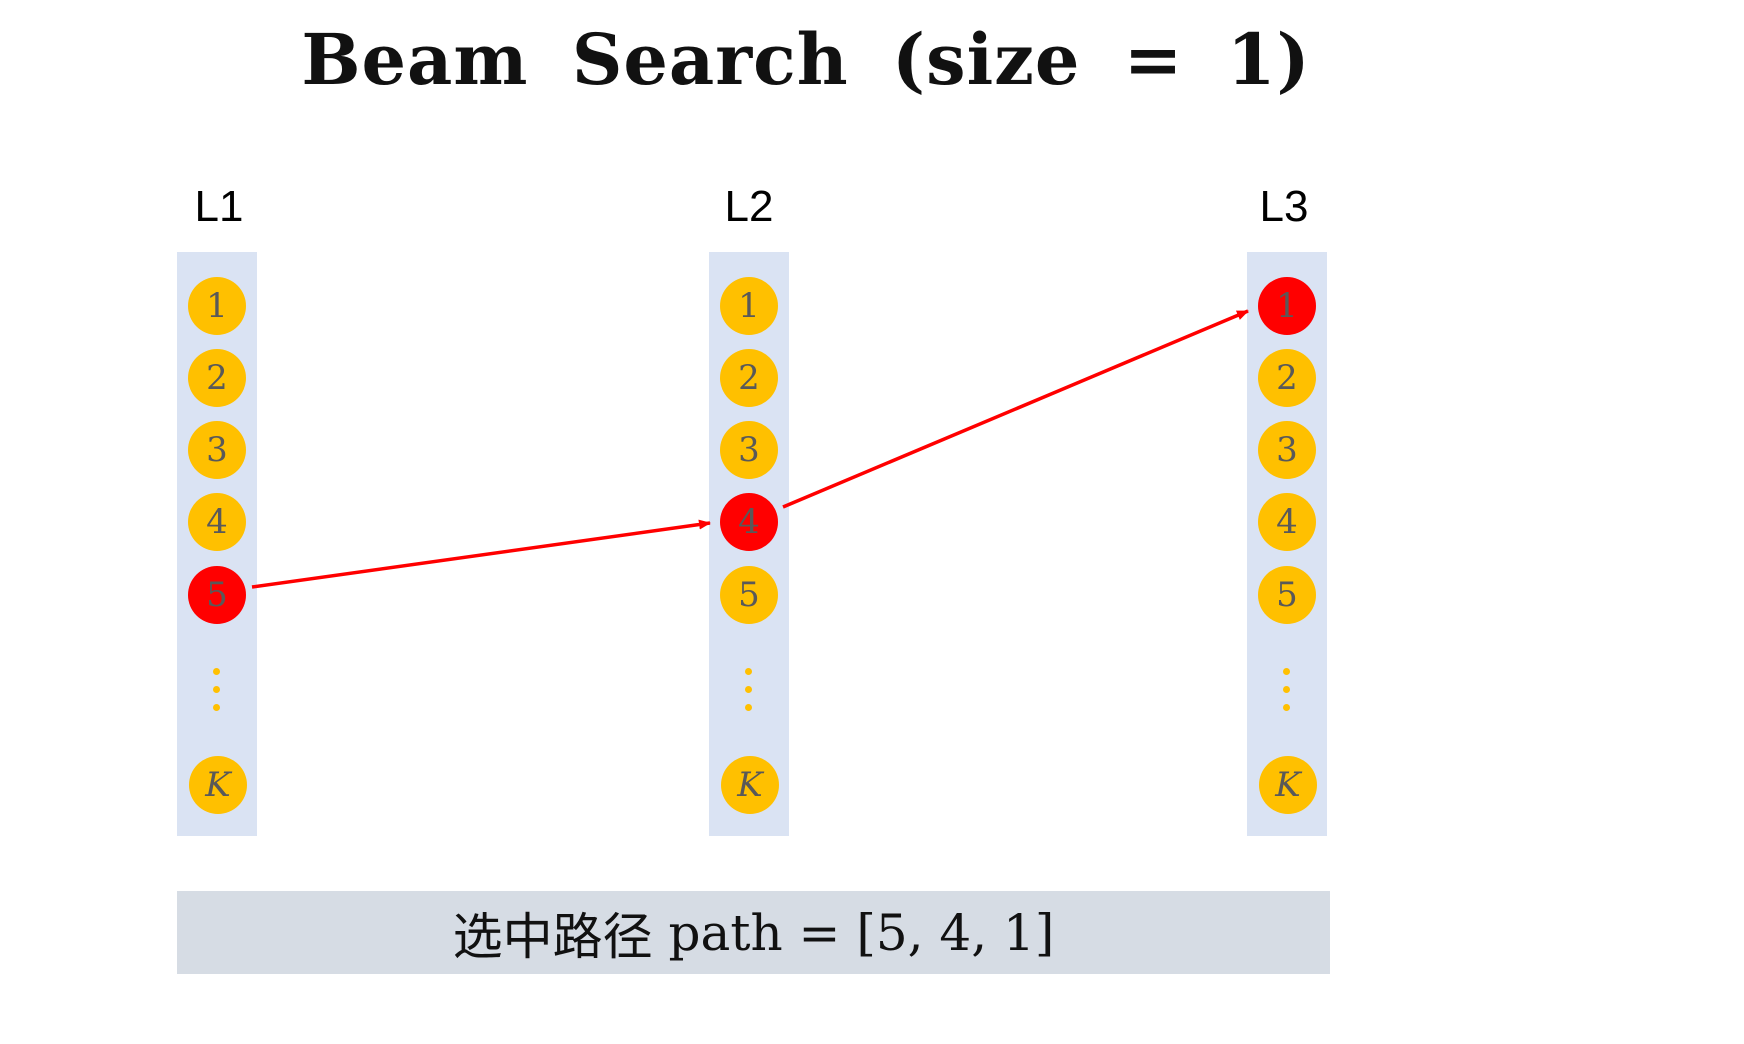 The height and width of the screenshot is (1044, 1744). What do you see at coordinates (218, 785) in the screenshot?
I see `l1-node-k: K` at bounding box center [218, 785].